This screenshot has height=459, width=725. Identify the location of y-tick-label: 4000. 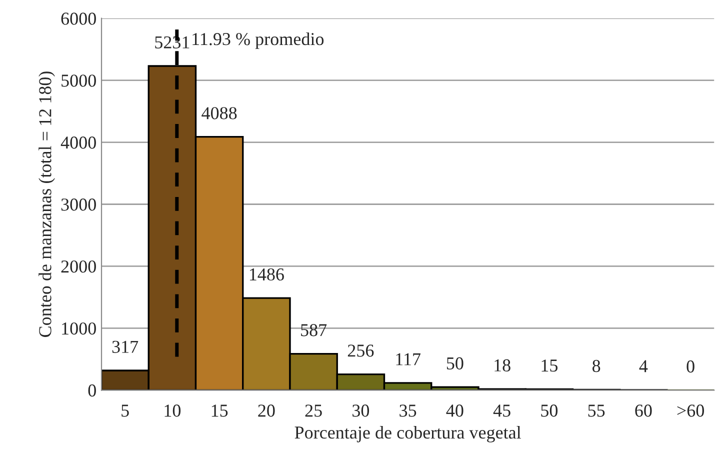
(78, 142).